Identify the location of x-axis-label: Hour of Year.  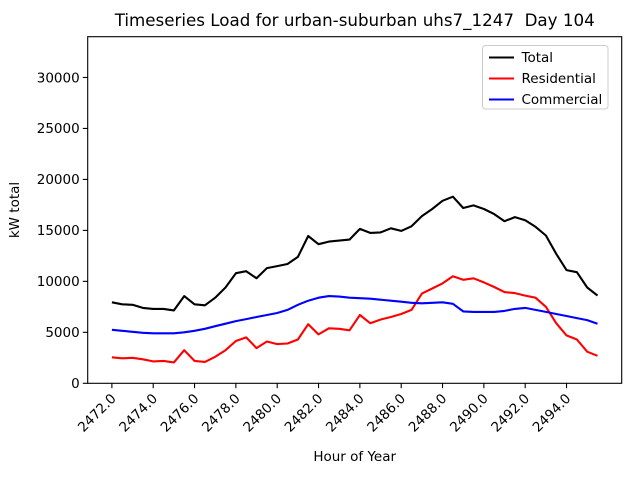
(354, 457).